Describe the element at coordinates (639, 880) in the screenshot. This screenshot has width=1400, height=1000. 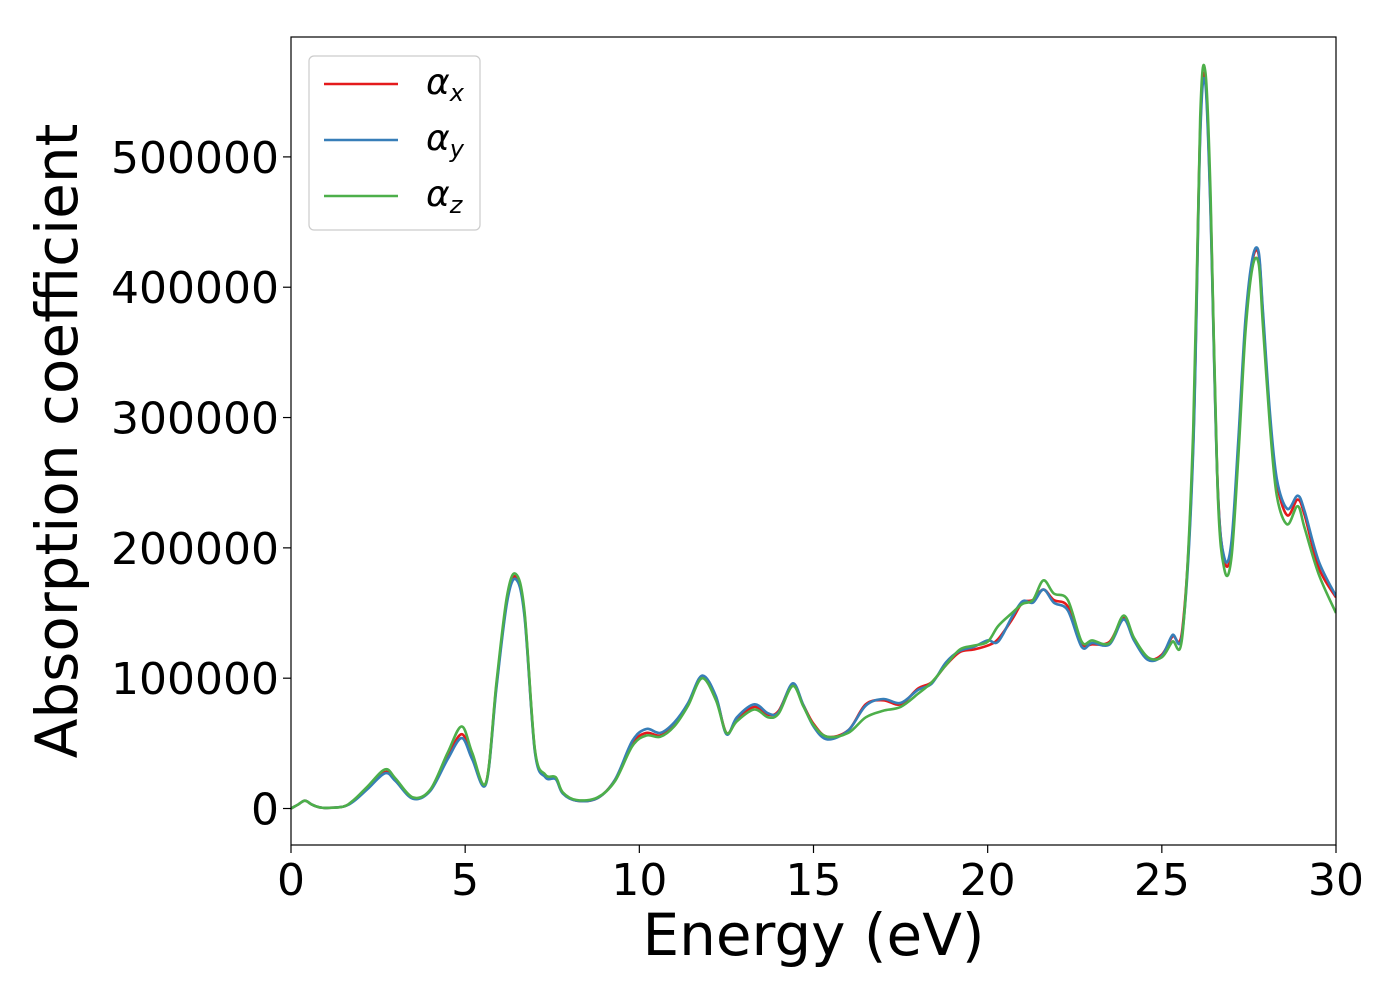
I see `x-tick-label: 10` at that location.